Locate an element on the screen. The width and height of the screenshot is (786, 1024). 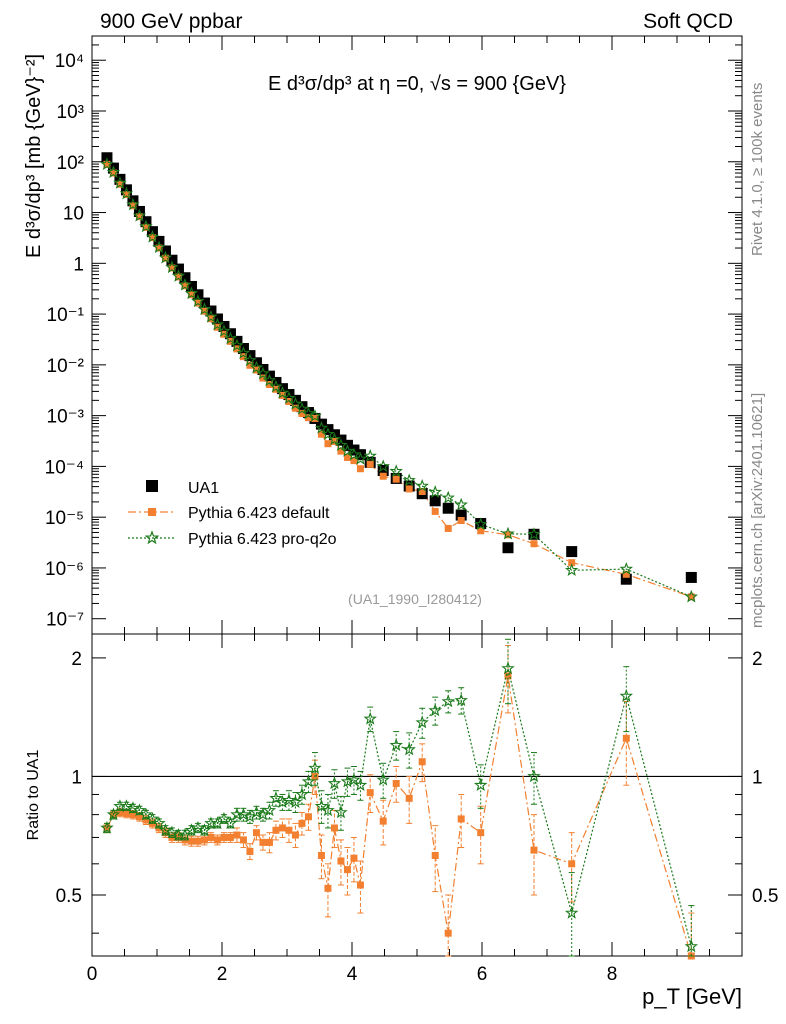
ratio-y-tick-label-right: 1 is located at coordinates (757, 777).